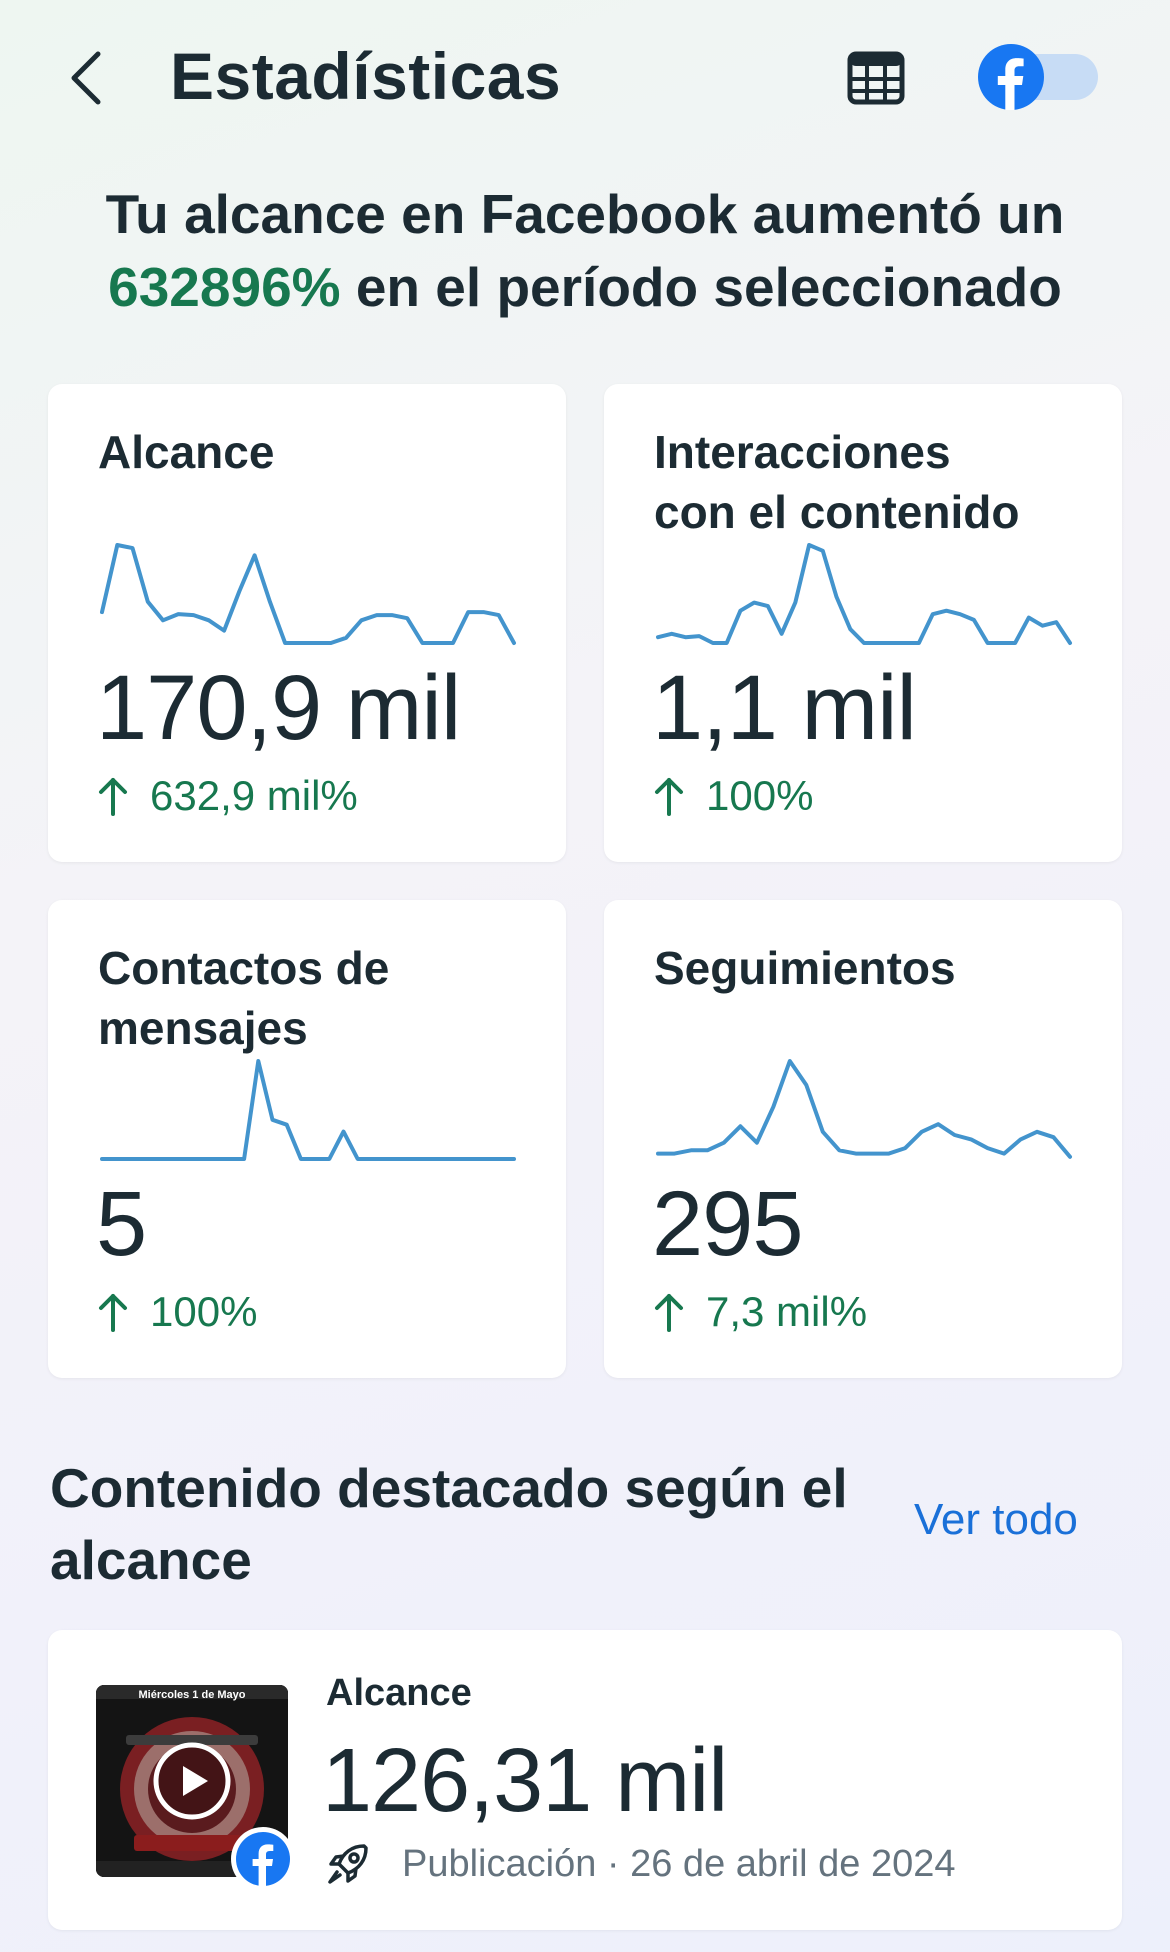  What do you see at coordinates (254, 795) in the screenshot?
I see `metric-change-value: 632,9 mil%` at bounding box center [254, 795].